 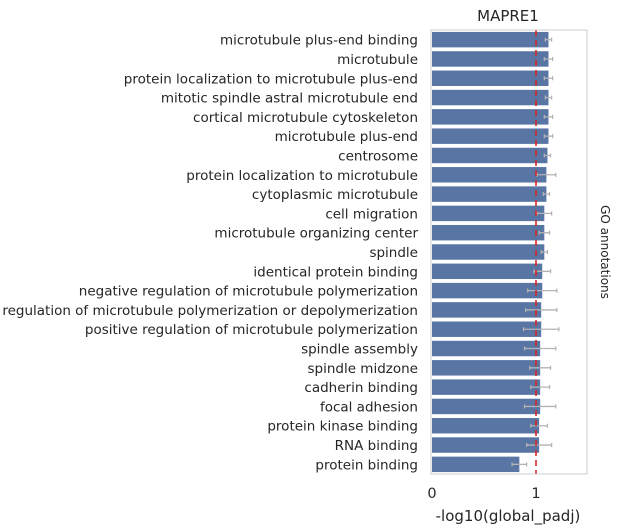 What do you see at coordinates (377, 60) in the screenshot?
I see `category-label: microtubule` at bounding box center [377, 60].